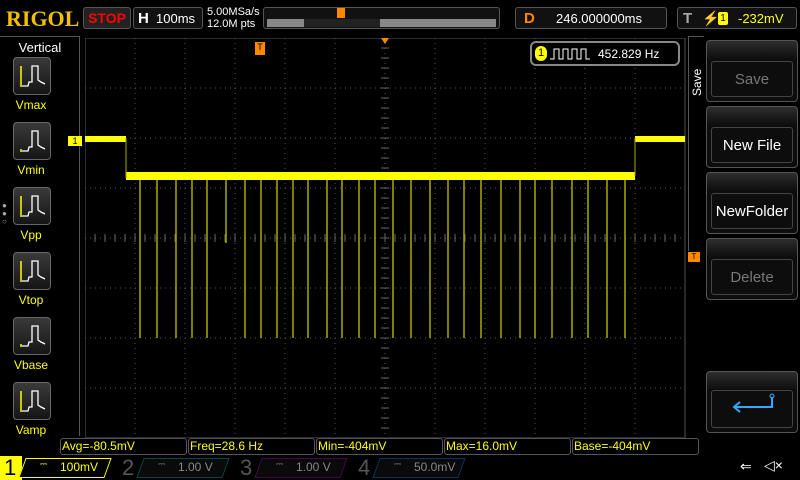 The height and width of the screenshot is (480, 800). I want to click on return-arrow-icon, so click(752, 409).